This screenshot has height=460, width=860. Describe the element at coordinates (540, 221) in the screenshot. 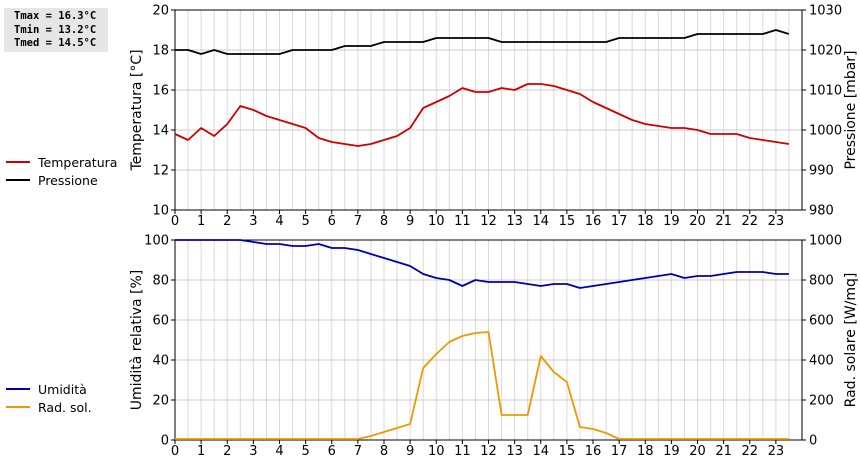

I see `panel1-xtick-label: 14` at that location.